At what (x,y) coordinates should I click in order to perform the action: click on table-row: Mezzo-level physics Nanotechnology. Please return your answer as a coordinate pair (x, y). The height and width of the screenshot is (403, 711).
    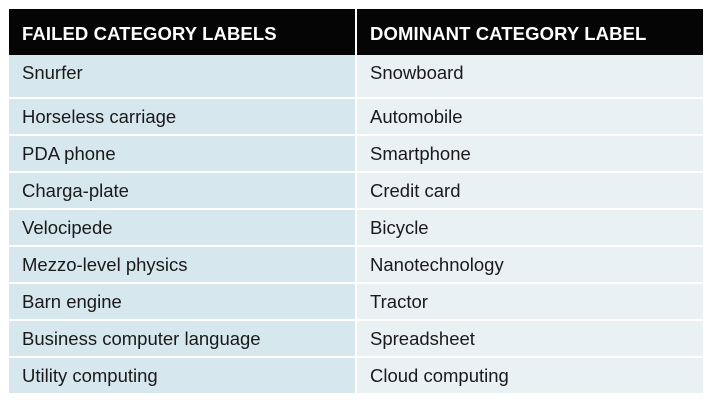
    Looking at the image, I should click on (356, 265).